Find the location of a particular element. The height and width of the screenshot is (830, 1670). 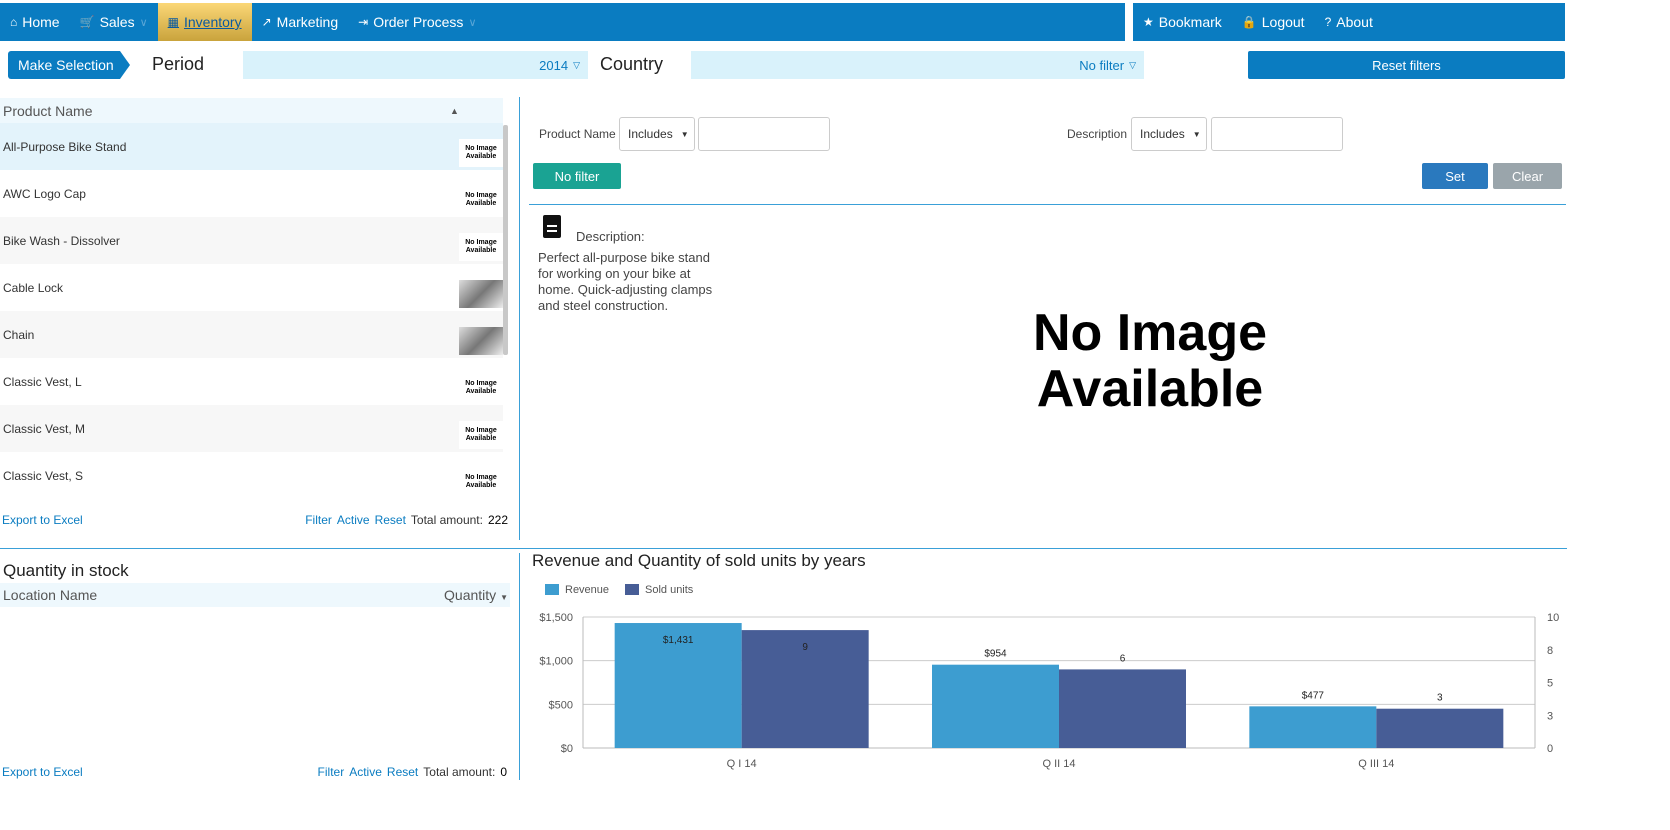

lock-icon: 🔒 is located at coordinates (1249, 22).